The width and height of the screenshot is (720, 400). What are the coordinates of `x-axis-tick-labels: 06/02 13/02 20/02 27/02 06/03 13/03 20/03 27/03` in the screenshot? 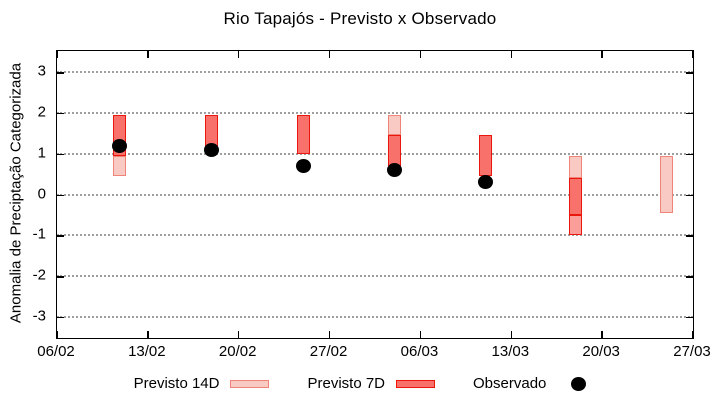 It's located at (374, 353).